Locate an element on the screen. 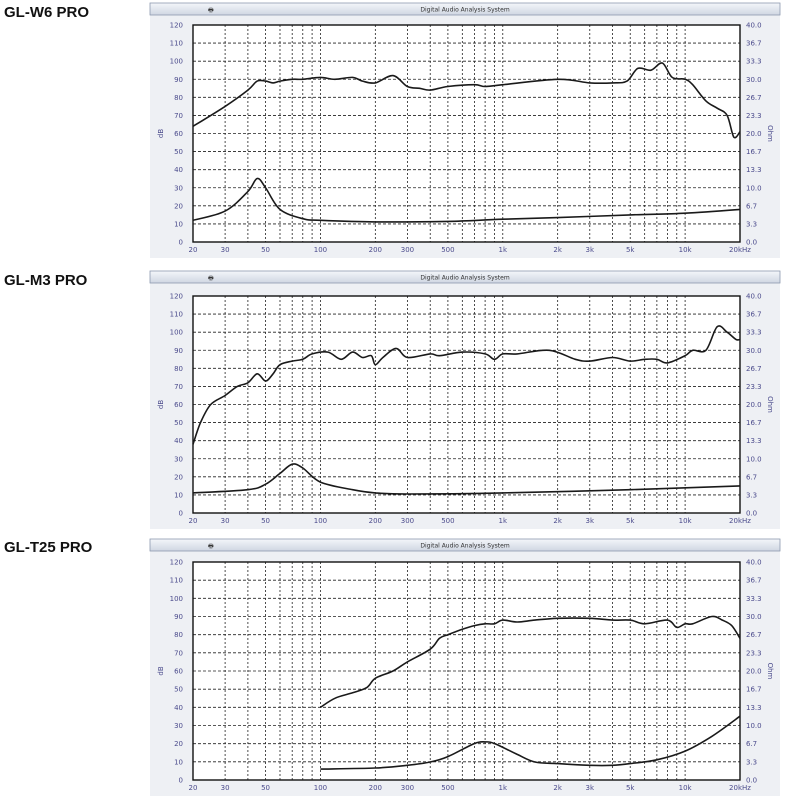 This screenshot has width=800, height=800. y-tick-label: 90 is located at coordinates (178, 80).